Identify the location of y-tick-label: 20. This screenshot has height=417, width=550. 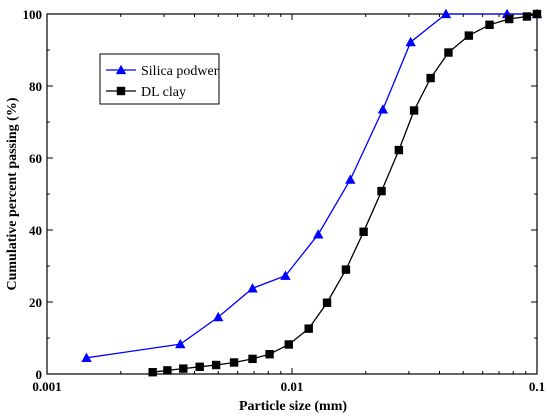
(35, 302).